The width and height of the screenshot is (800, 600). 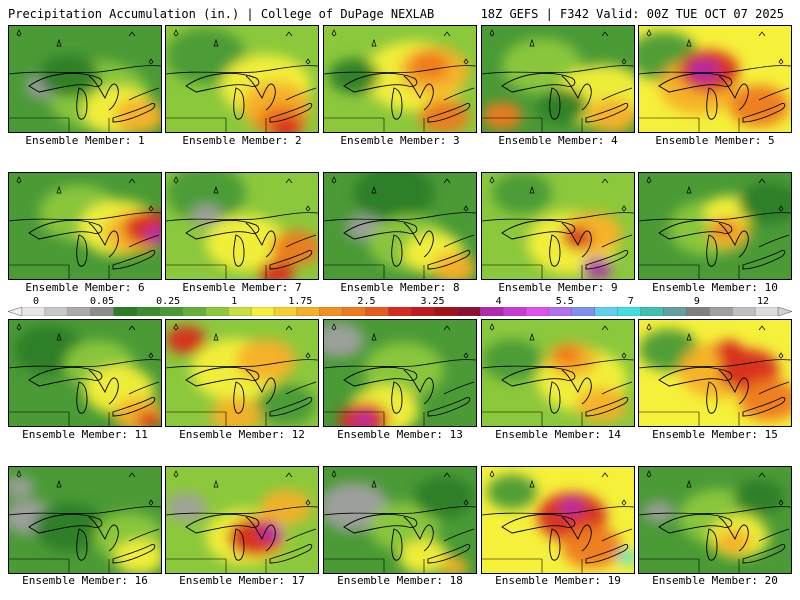 What do you see at coordinates (242, 140) in the screenshot?
I see `ensemble-member-label: Ensemble Member: 2` at bounding box center [242, 140].